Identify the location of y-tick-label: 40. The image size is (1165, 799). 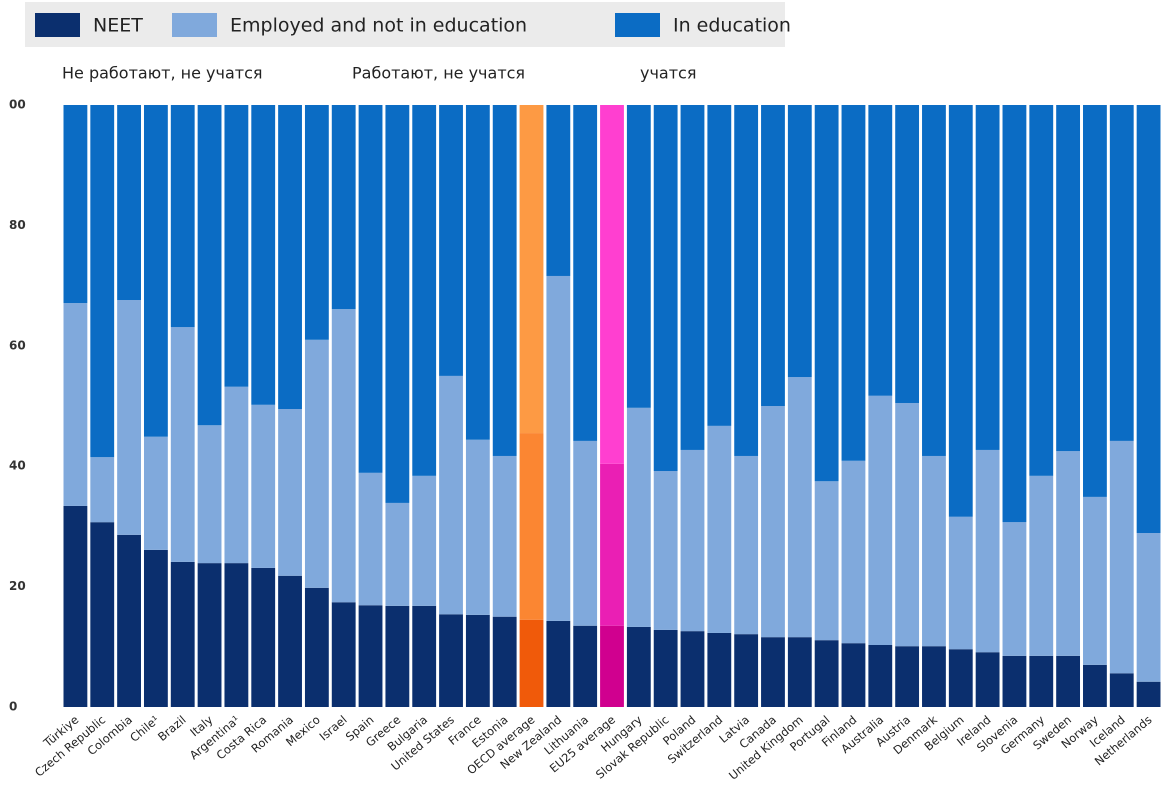
(17, 466).